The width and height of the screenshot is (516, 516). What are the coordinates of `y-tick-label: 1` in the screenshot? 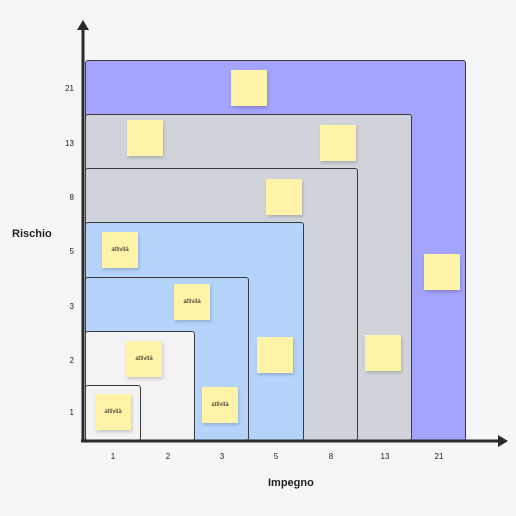 It's located at (71, 412).